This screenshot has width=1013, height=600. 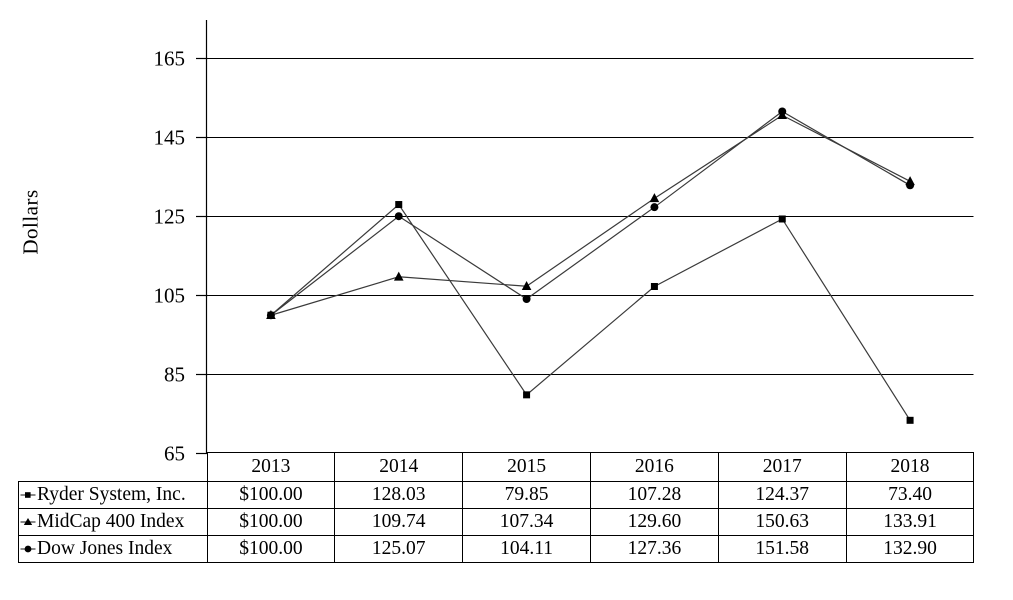 I want to click on value-cell-ryder-system-inc-2014: 128.03, so click(x=399, y=495).